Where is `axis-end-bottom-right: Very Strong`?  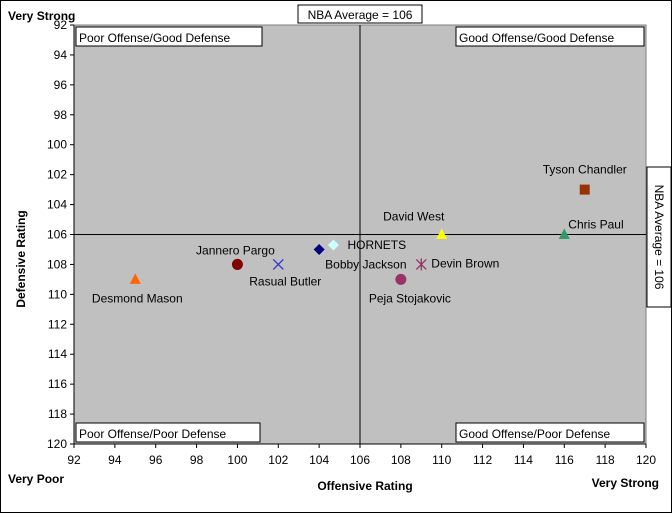
axis-end-bottom-right: Very Strong is located at coordinates (625, 483).